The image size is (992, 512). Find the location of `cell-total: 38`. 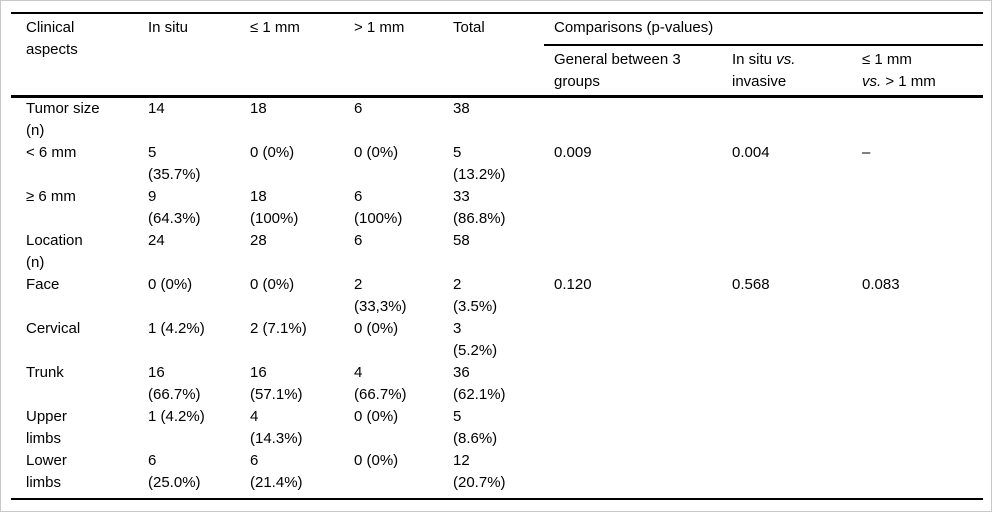

cell-total: 38 is located at coordinates (461, 108).